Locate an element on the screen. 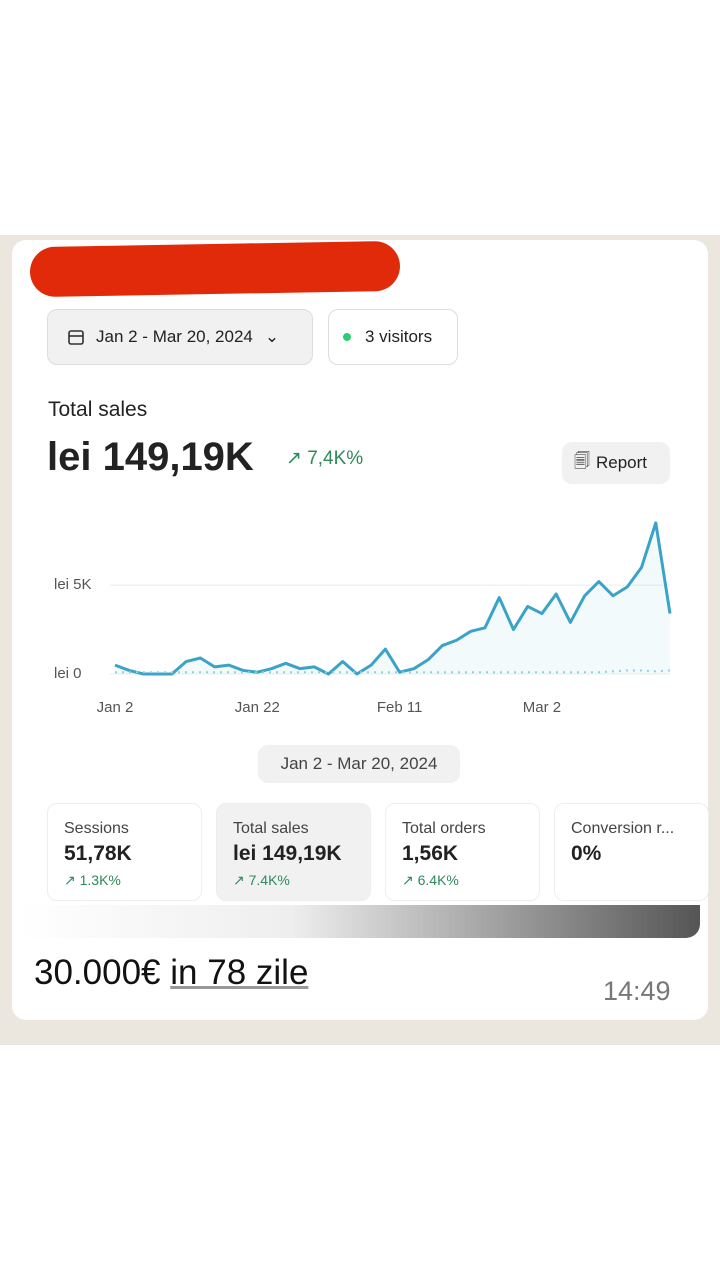 This screenshot has height=1280, width=720. metric-card: Sessions 51,78K ↗ 1.3K% is located at coordinates (124, 852).